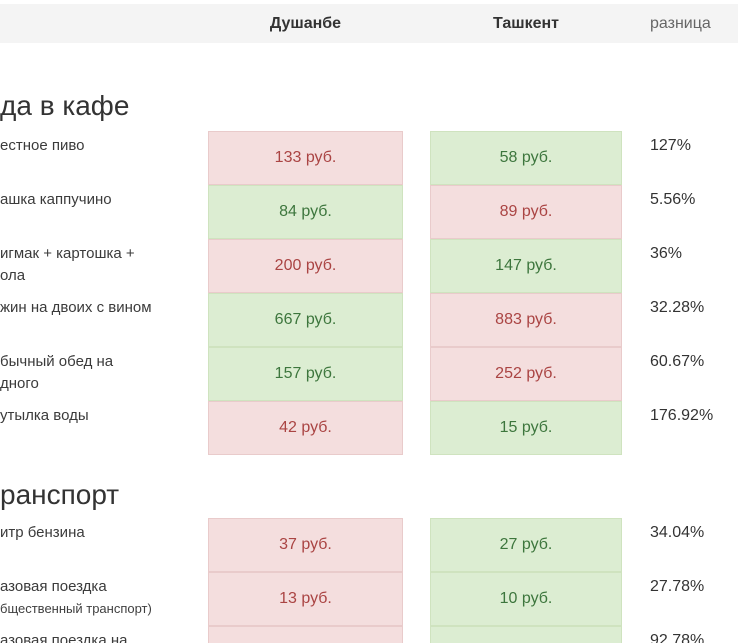 Image resolution: width=738 pixels, height=643 pixels. I want to click on difference-value: 60.67%, so click(677, 361).